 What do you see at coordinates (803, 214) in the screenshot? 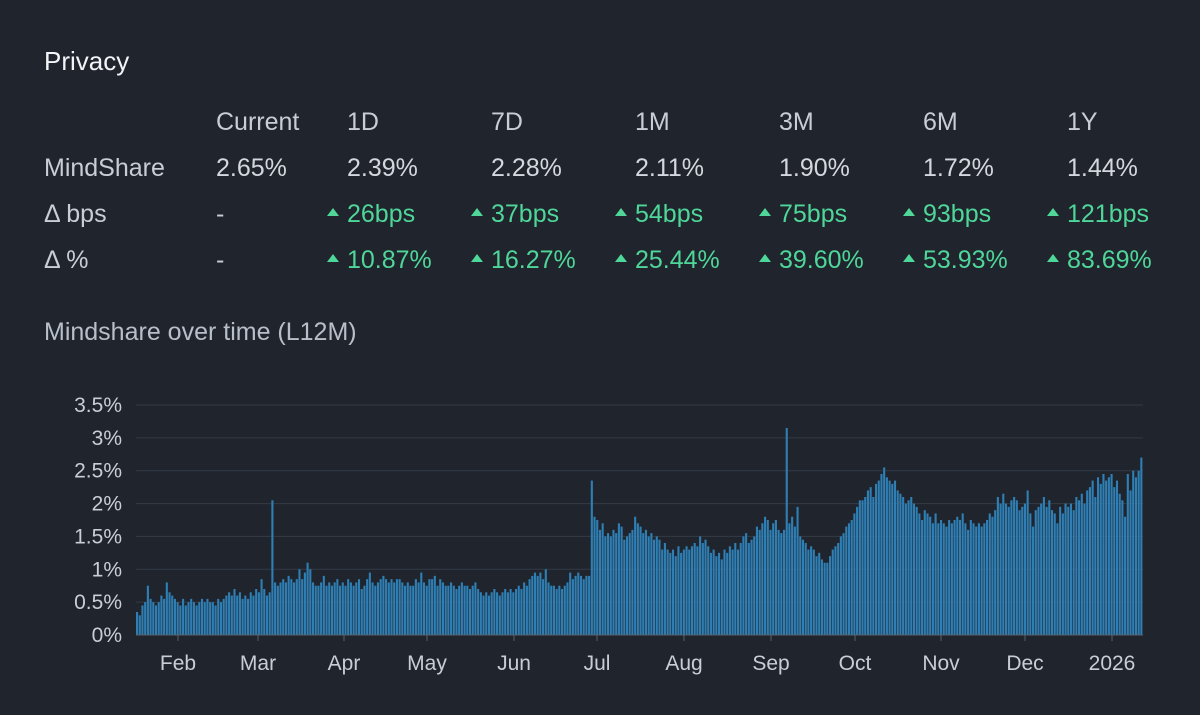
I see `cell-r1-c4: 75bps` at bounding box center [803, 214].